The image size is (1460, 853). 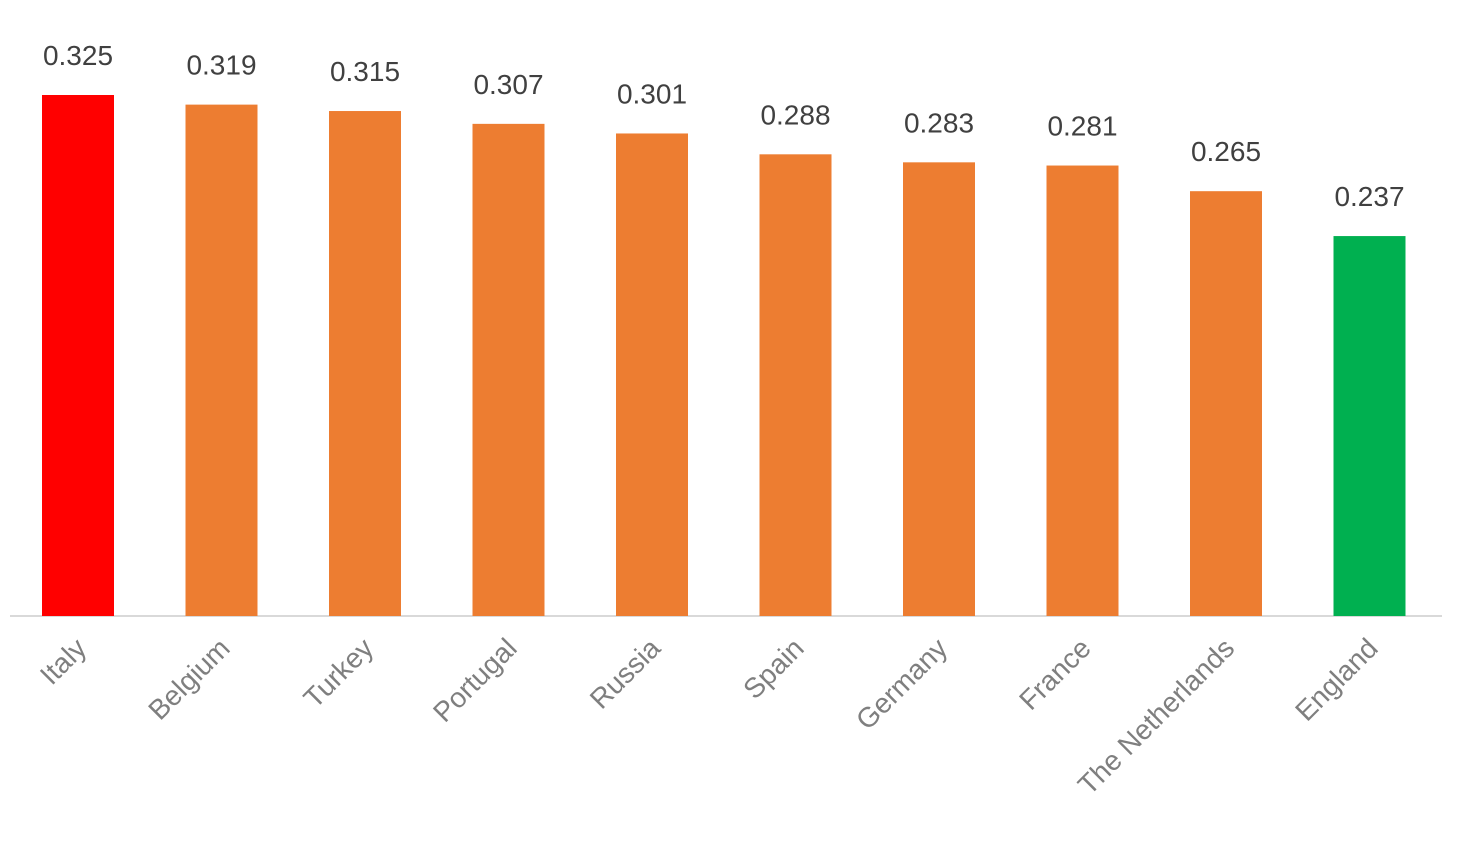 What do you see at coordinates (795, 114) in the screenshot?
I see `value-label: 0.288` at bounding box center [795, 114].